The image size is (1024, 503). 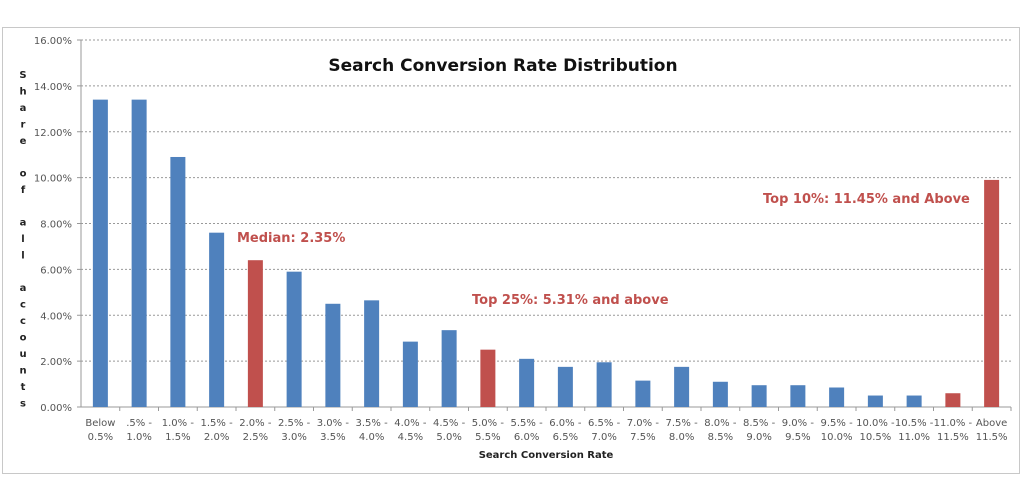 I want to click on x-tick-label: 3.0% -, so click(x=333, y=423).